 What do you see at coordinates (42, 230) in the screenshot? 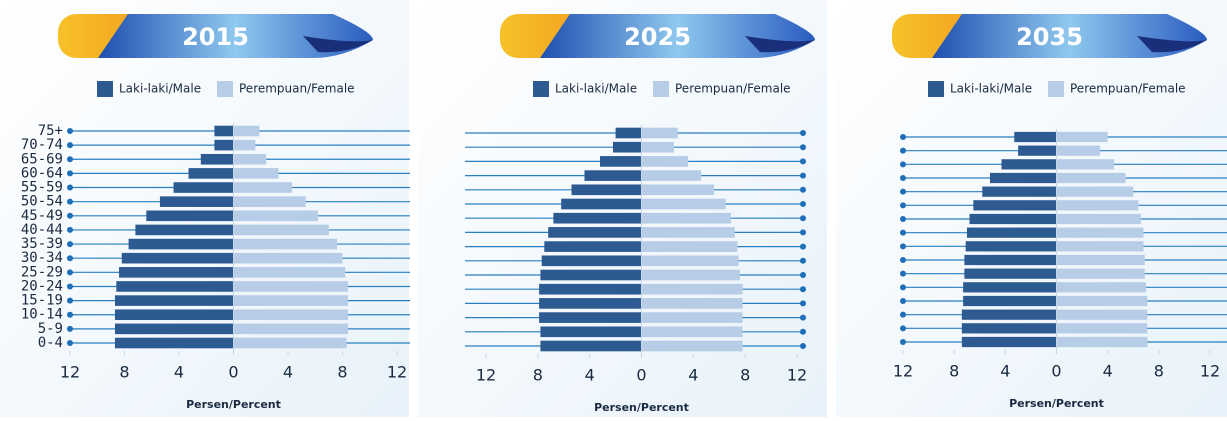
I see `category-label: 40-44` at bounding box center [42, 230].